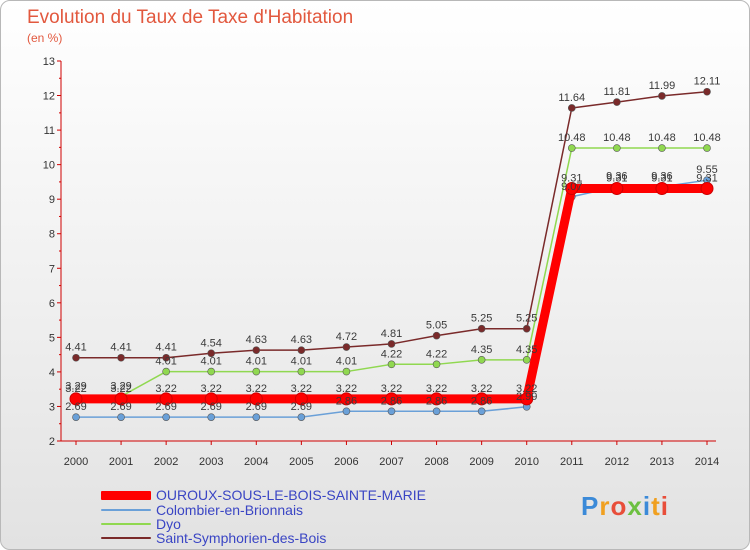 Image resolution: width=750 pixels, height=550 pixels. What do you see at coordinates (52, 373) in the screenshot?
I see `y-tick-label: 4` at bounding box center [52, 373].